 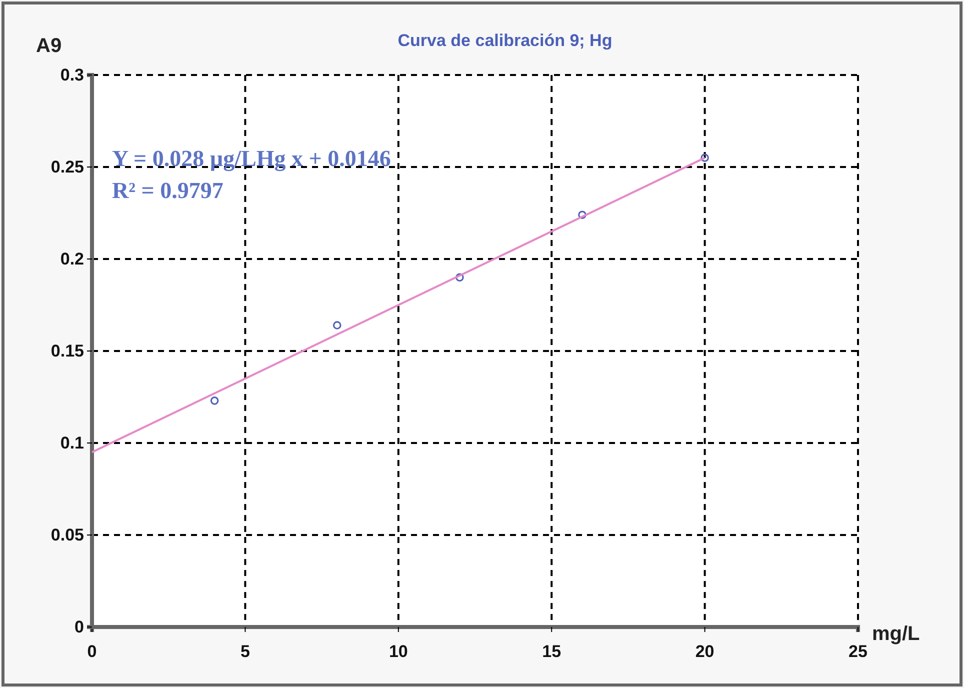 What do you see at coordinates (398, 652) in the screenshot?
I see `x-tick-label: 10` at bounding box center [398, 652].